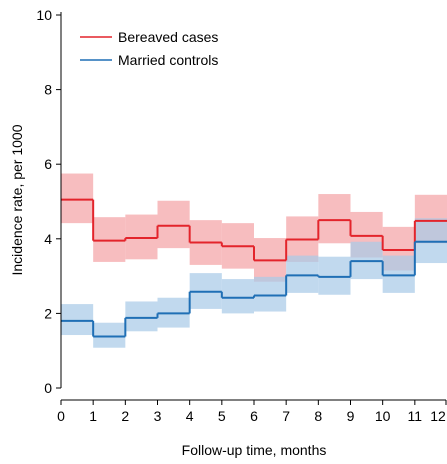 The width and height of the screenshot is (447, 464). I want to click on legend-label-bereaved: Bereaved cases, so click(168, 37).